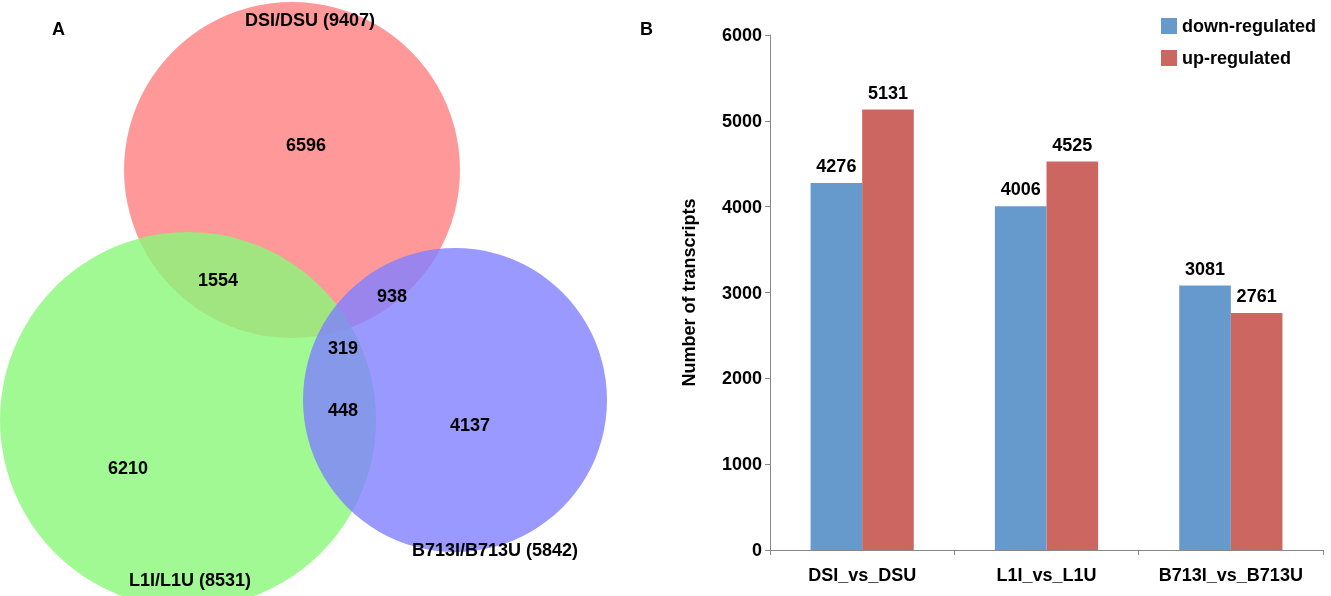 This screenshot has height=596, width=1331. What do you see at coordinates (1256, 296) in the screenshot?
I see `data-label: 2761` at bounding box center [1256, 296].